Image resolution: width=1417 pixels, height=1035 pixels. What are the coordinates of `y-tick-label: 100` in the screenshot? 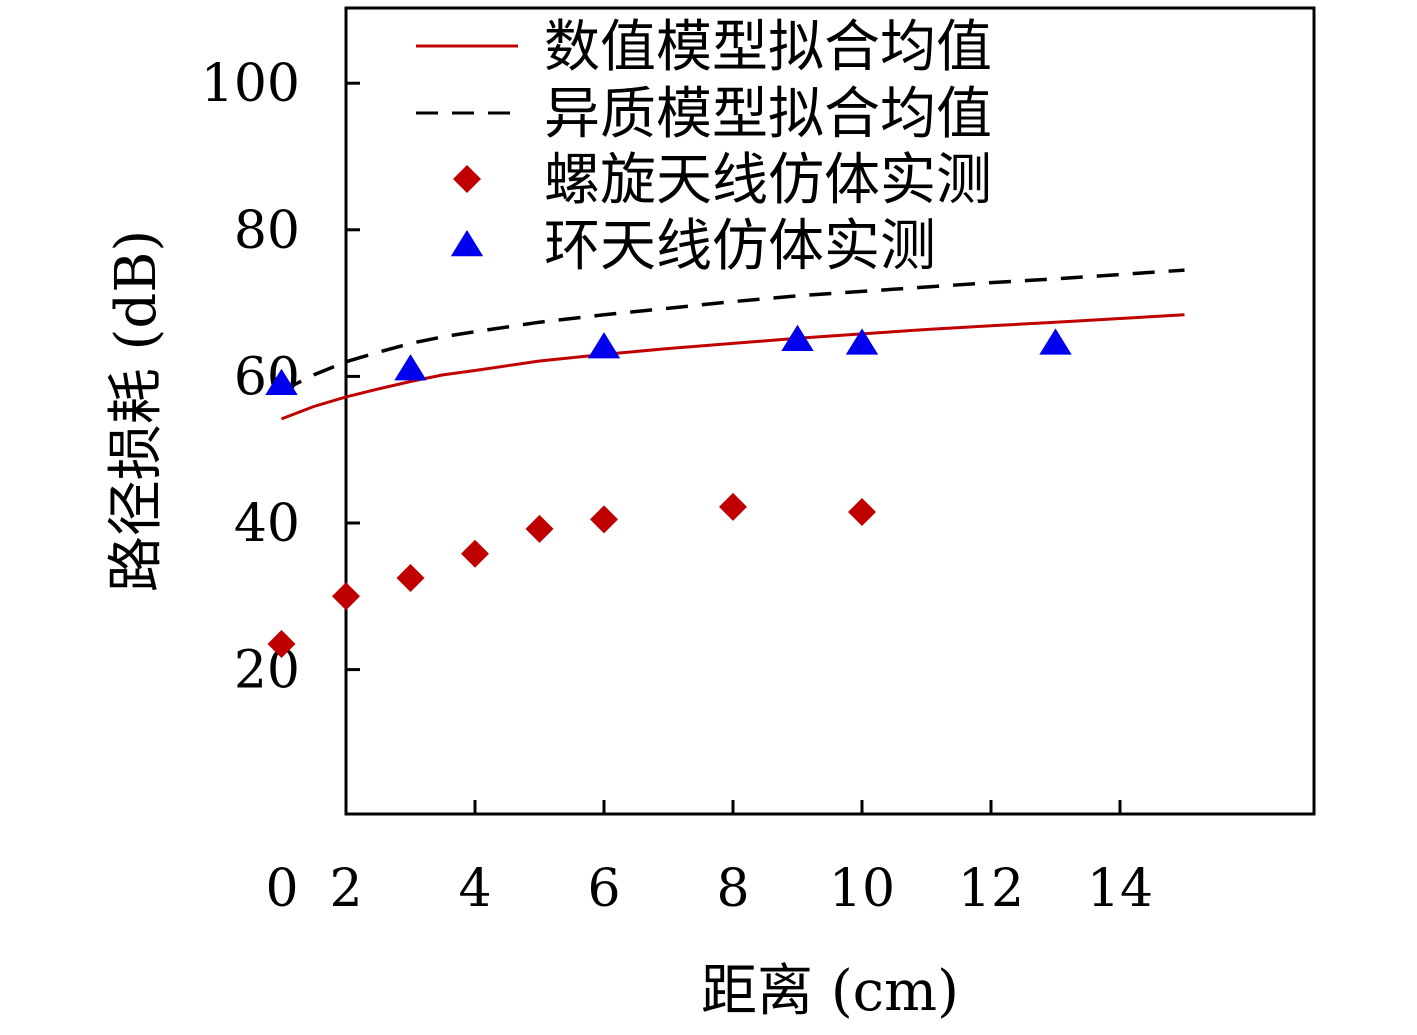 It's located at (250, 84).